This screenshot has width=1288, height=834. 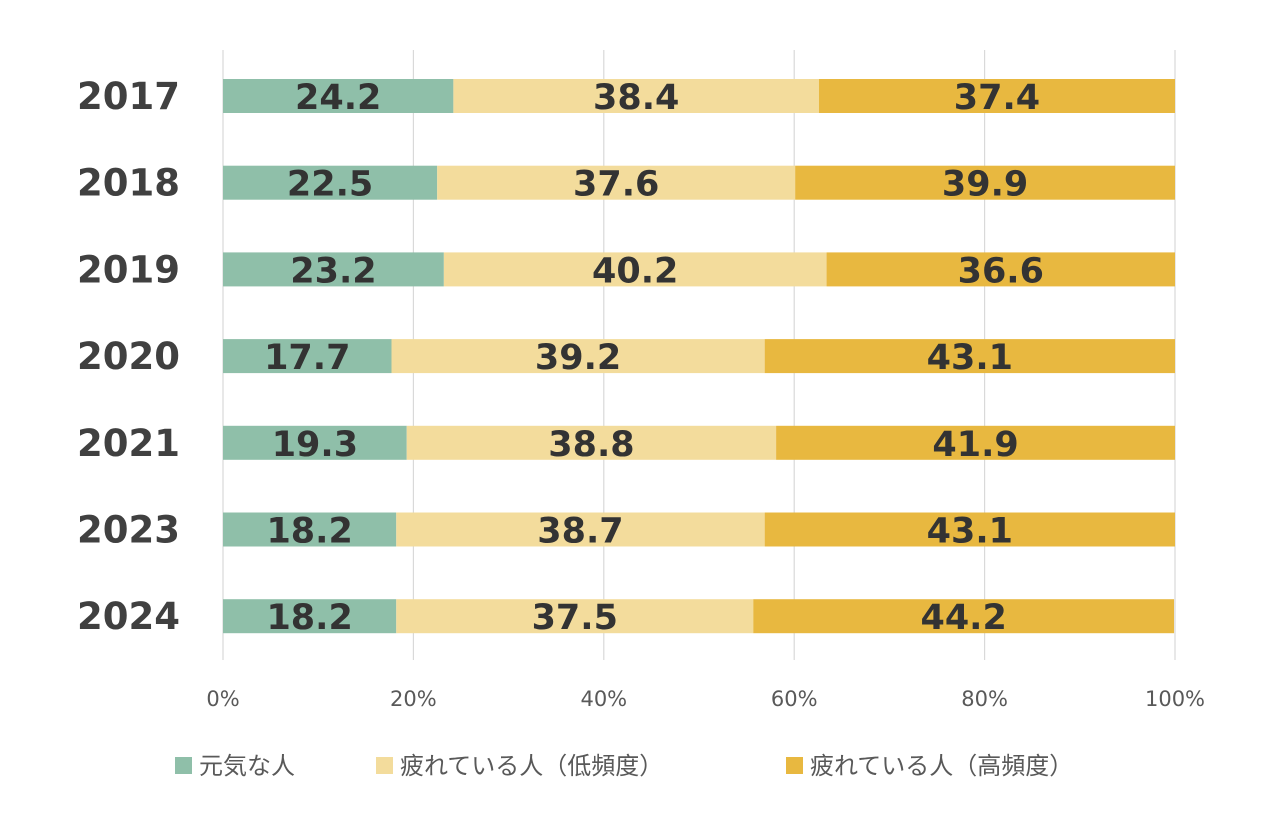 What do you see at coordinates (330, 185) in the screenshot?
I see `data-label: 22.5` at bounding box center [330, 185].